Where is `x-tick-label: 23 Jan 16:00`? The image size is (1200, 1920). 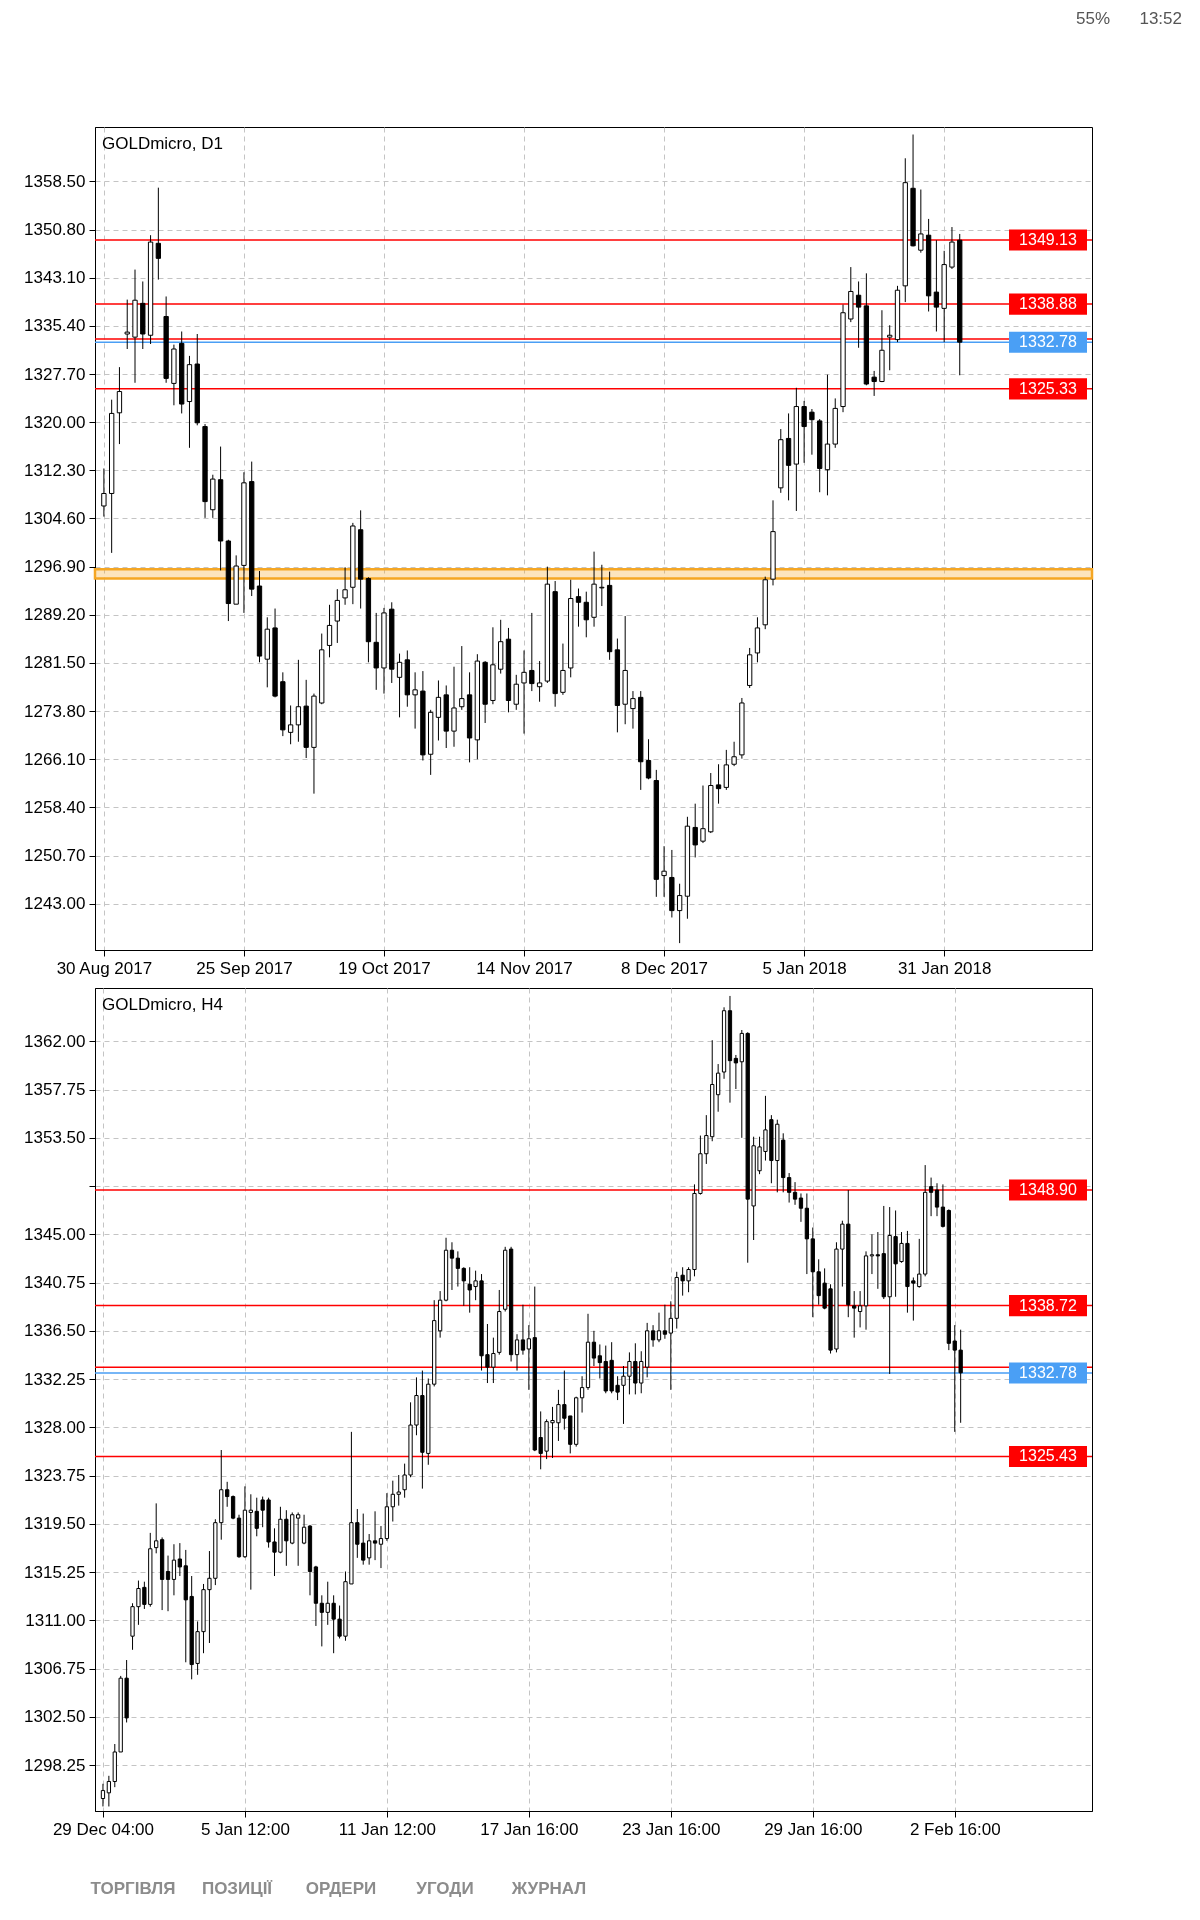
x-tick-label: 23 Jan 16:00 is located at coordinates (671, 1829).